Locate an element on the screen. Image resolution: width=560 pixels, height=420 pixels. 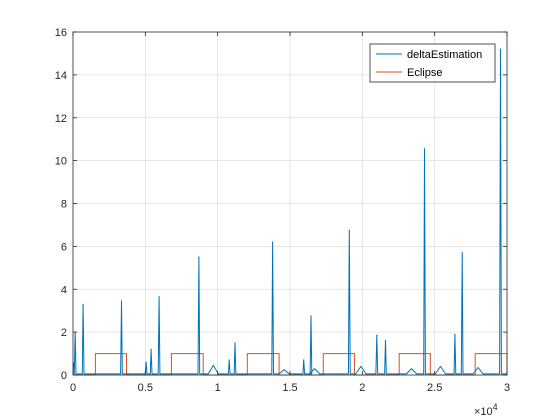
y-tick-label: 14 is located at coordinates (61, 76).